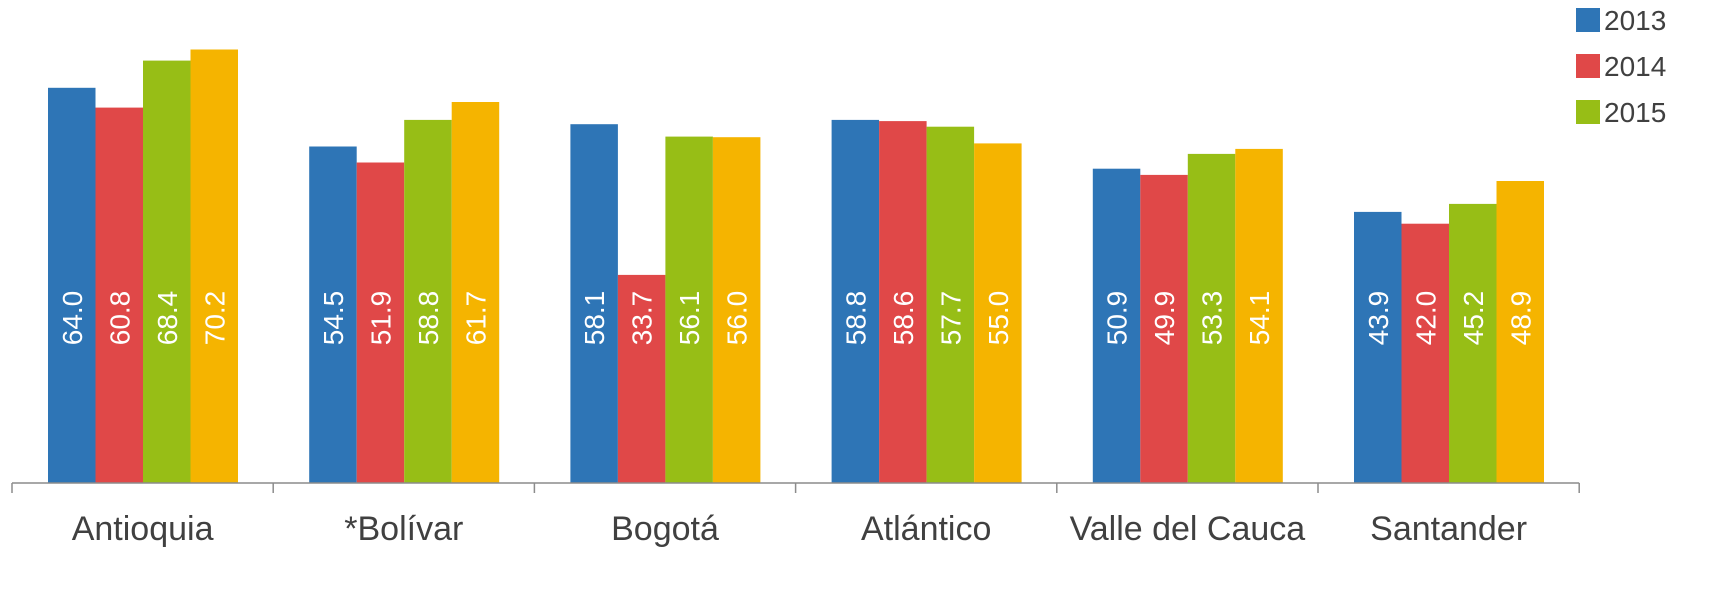  What do you see at coordinates (926, 529) in the screenshot?
I see `category-label: Atlántico` at bounding box center [926, 529].